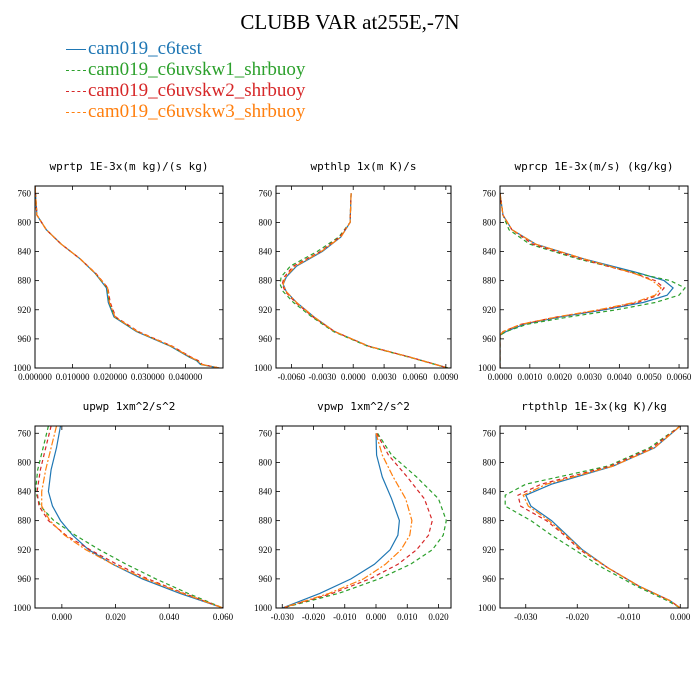 This screenshot has width=700, height=700. What do you see at coordinates (197, 111) in the screenshot?
I see `legend-label: cam019_c6uvskw3_shrbuoy` at bounding box center [197, 111].